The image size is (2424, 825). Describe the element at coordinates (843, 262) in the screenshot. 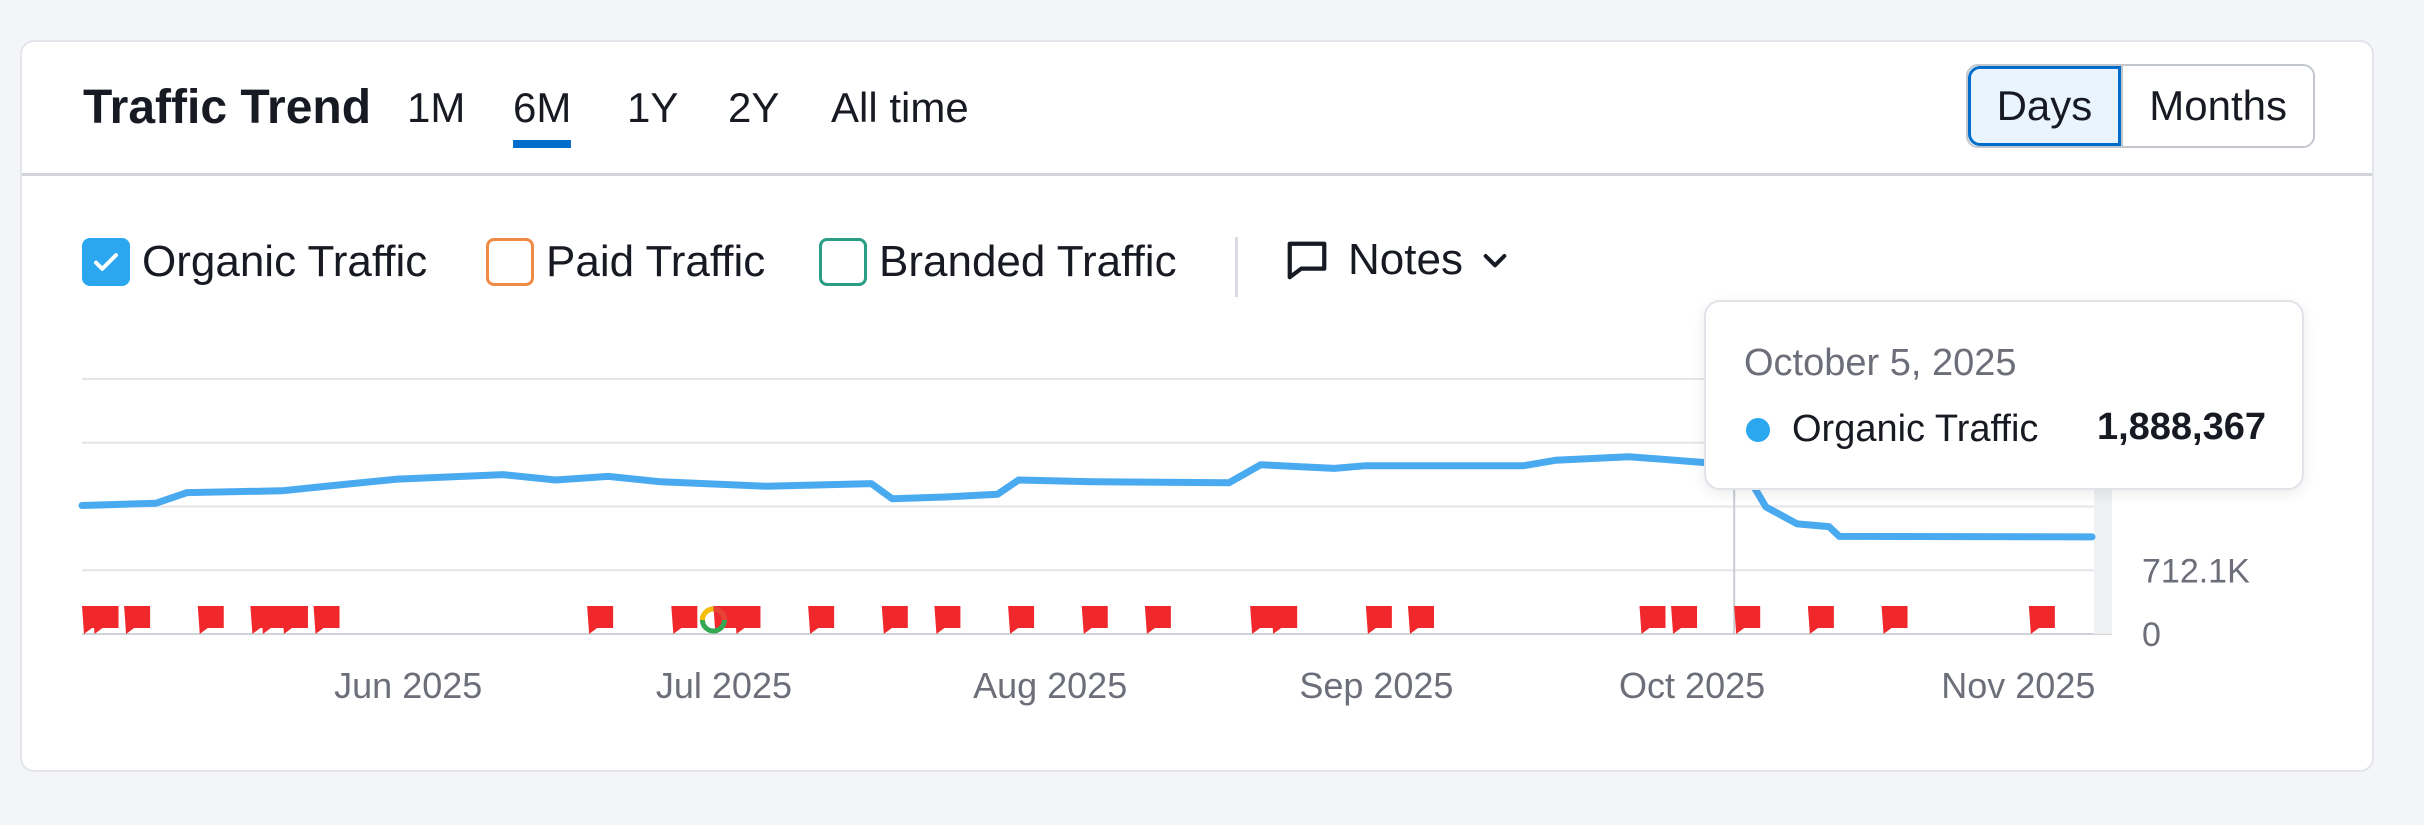

I see `branded-checkbox-icon` at that location.